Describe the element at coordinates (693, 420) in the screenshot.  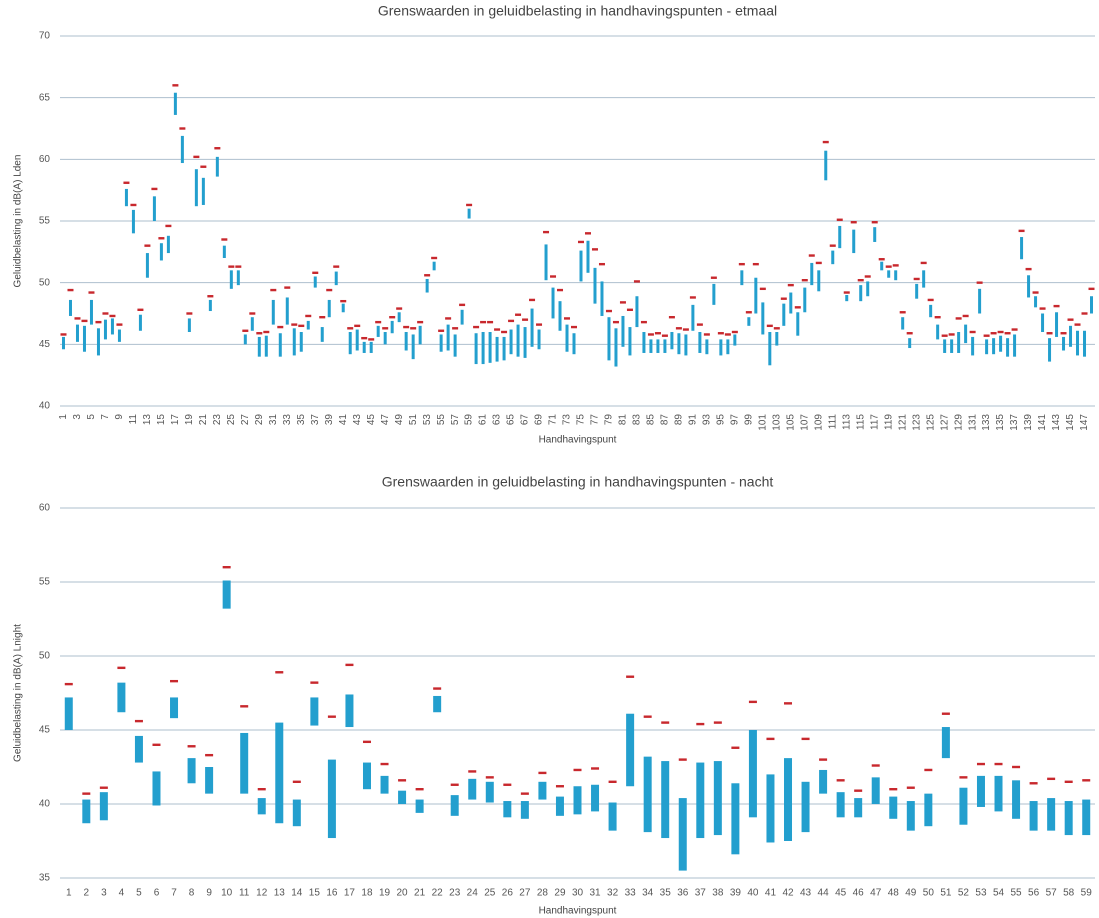
I see `x-tick-label: 91` at that location.